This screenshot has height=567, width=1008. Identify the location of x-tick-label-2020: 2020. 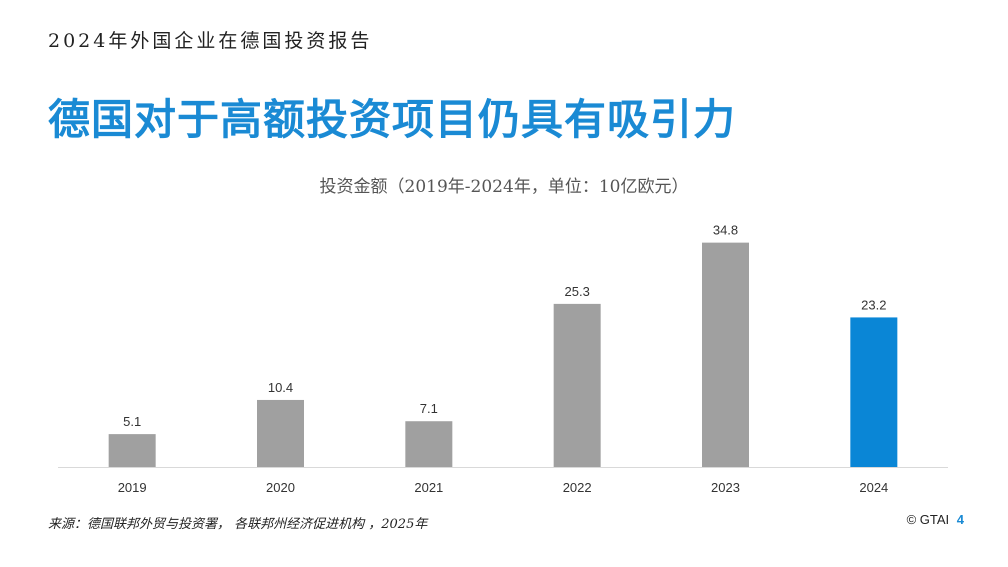
(280, 487).